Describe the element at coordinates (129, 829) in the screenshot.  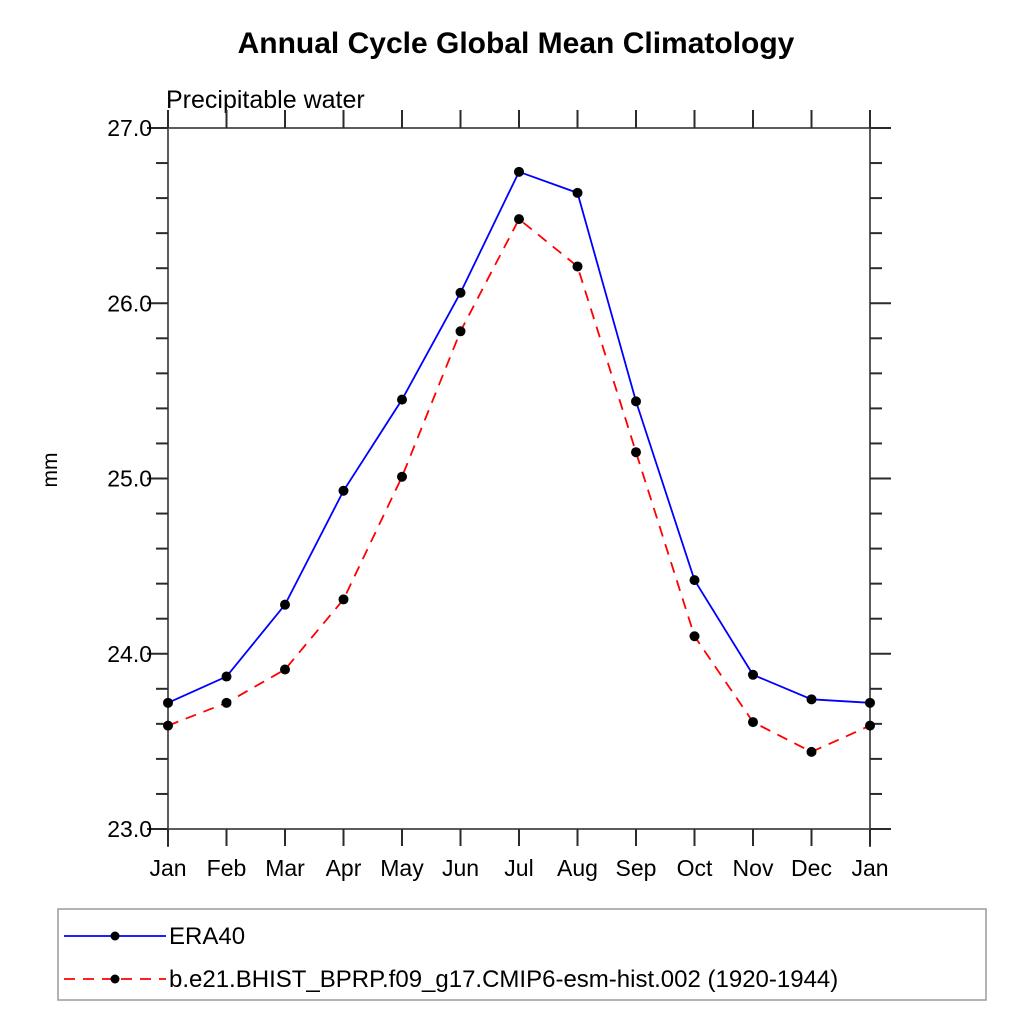
I see `y-tick-label: 23.0` at that location.